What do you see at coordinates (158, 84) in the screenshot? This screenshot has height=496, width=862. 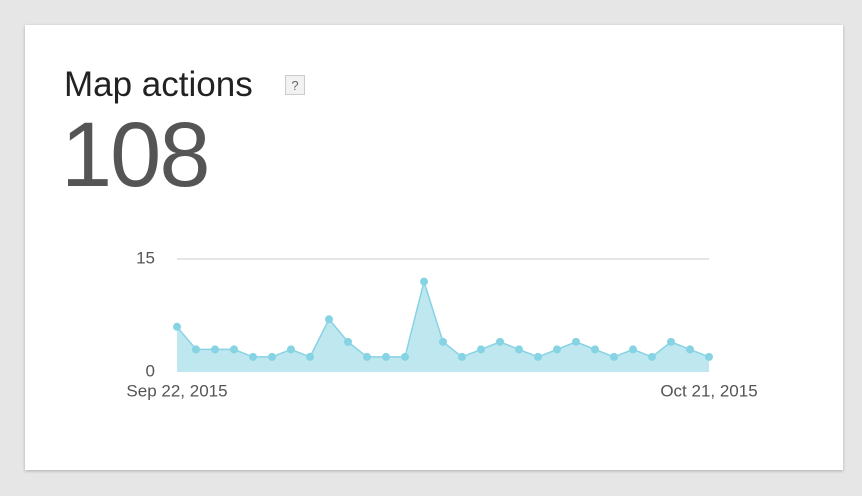 I see `card-title: Map actions` at bounding box center [158, 84].